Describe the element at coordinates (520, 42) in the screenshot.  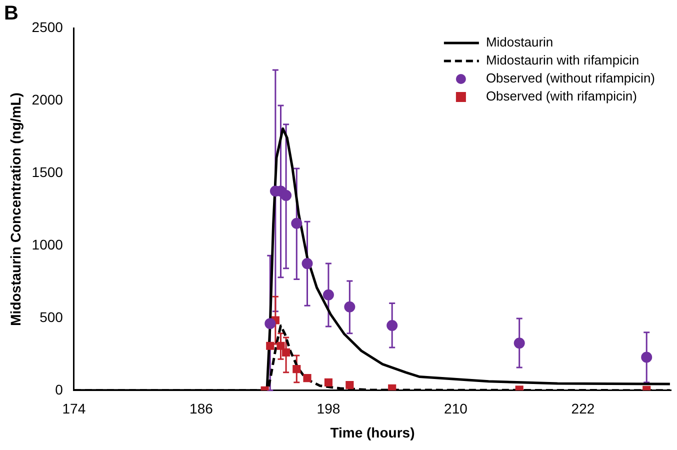
I see `legend-label: Midostaurin` at that location.